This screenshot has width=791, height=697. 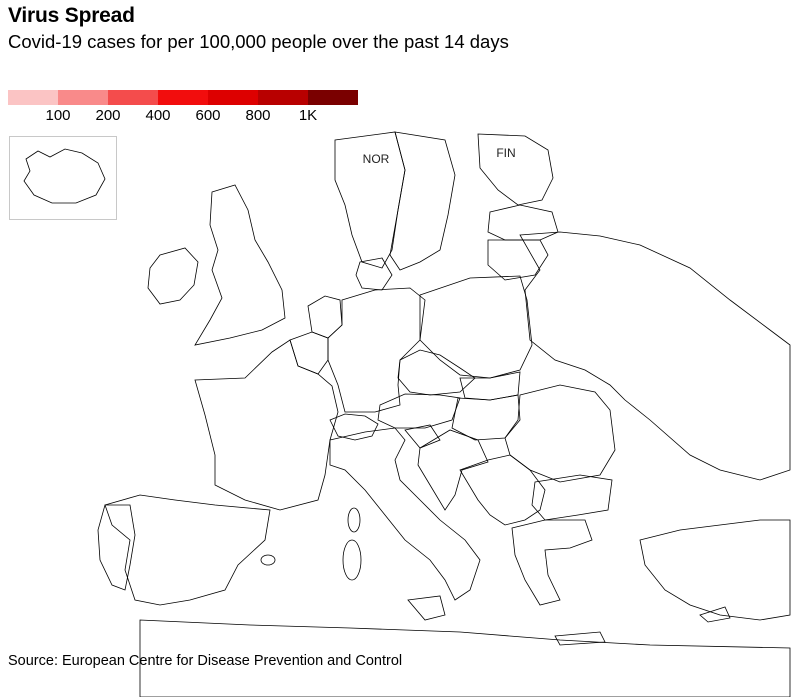 What do you see at coordinates (116, 547) in the screenshot?
I see `country-prt` at bounding box center [116, 547].